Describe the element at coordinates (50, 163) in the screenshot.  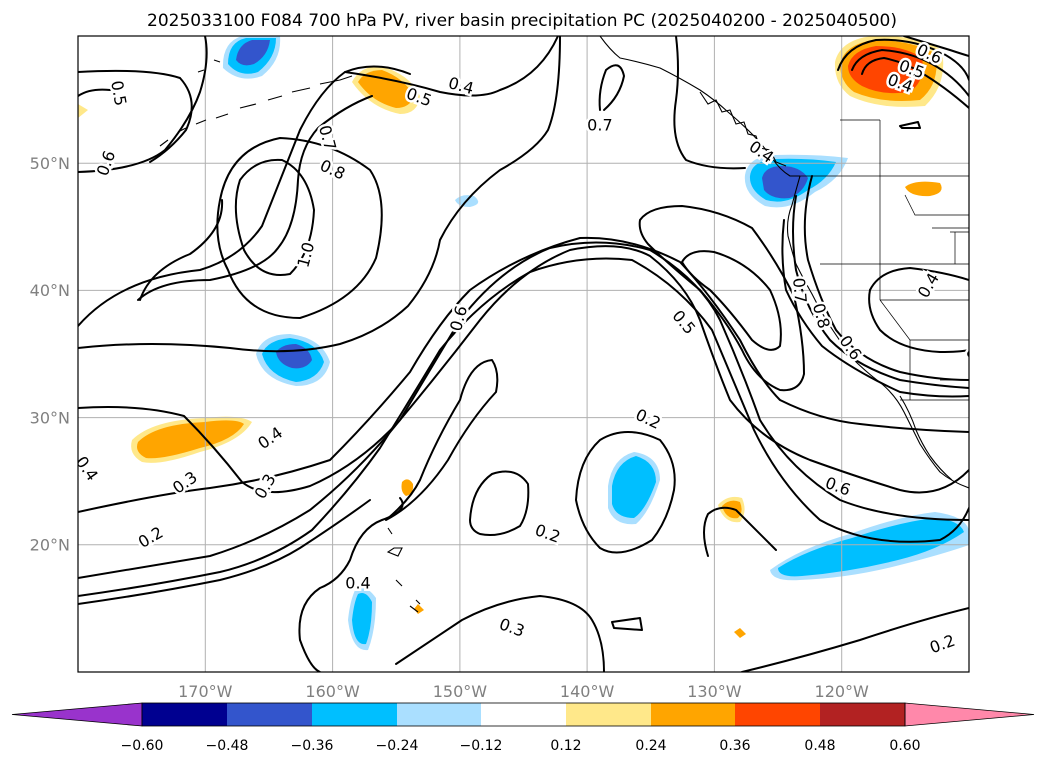
I see `lat-tick-label-50n: 50°N` at that location.